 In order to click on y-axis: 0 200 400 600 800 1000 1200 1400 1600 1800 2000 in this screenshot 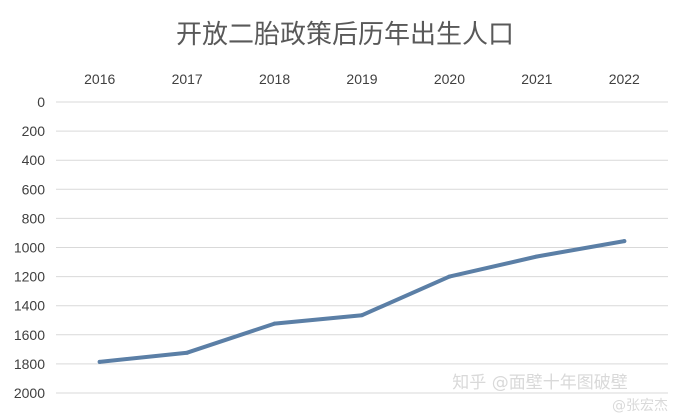, I will do `click(29, 247)`.